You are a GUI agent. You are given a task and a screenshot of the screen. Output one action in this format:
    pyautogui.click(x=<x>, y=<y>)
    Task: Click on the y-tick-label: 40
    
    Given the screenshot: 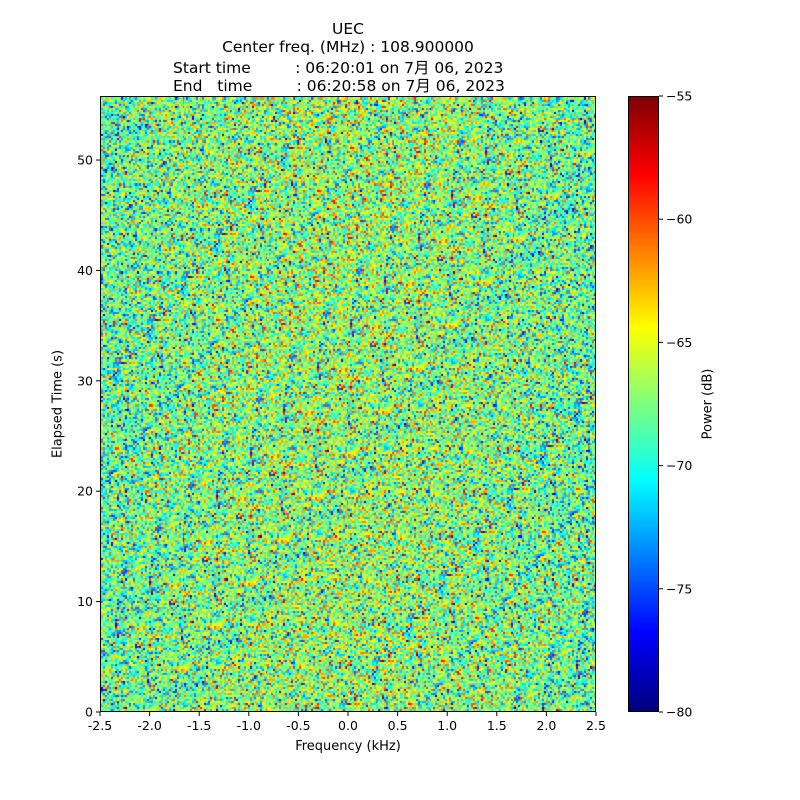 What is the action you would take?
    pyautogui.click(x=85, y=270)
    